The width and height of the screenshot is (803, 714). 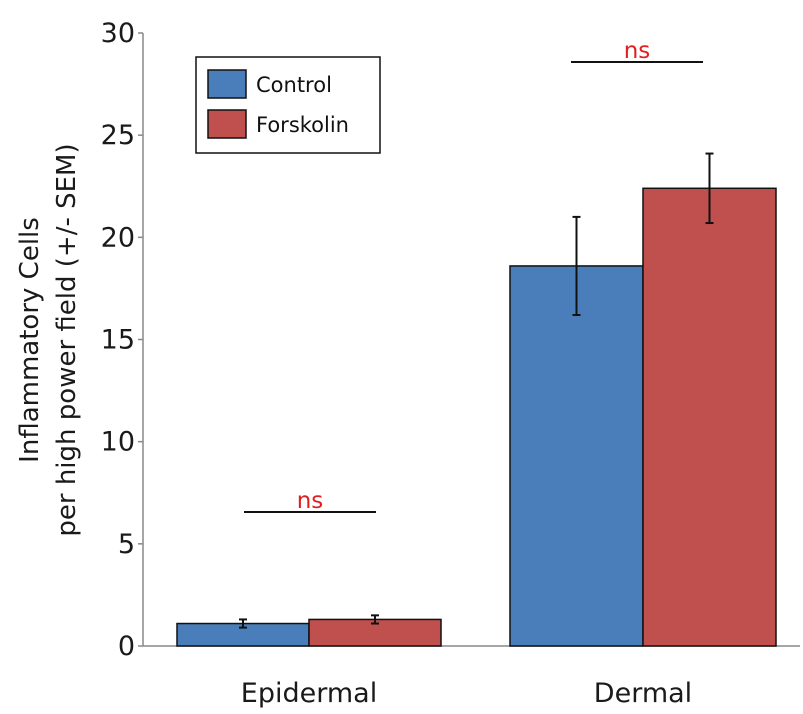 I want to click on legend-swatch-control, so click(x=227, y=84).